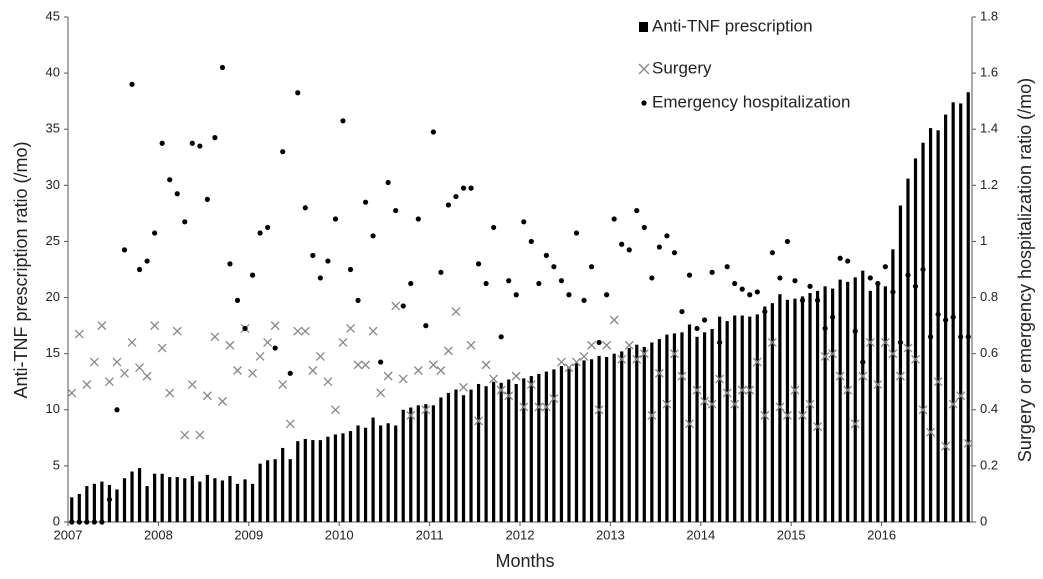 This screenshot has height=579, width=1043. What do you see at coordinates (682, 67) in the screenshot?
I see `legend-text: Surgery` at bounding box center [682, 67].